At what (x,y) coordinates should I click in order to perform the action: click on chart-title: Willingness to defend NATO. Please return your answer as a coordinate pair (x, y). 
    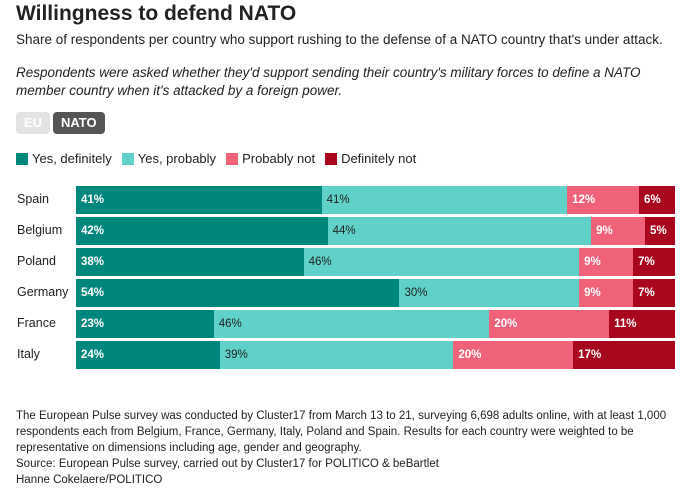
    Looking at the image, I should click on (156, 13).